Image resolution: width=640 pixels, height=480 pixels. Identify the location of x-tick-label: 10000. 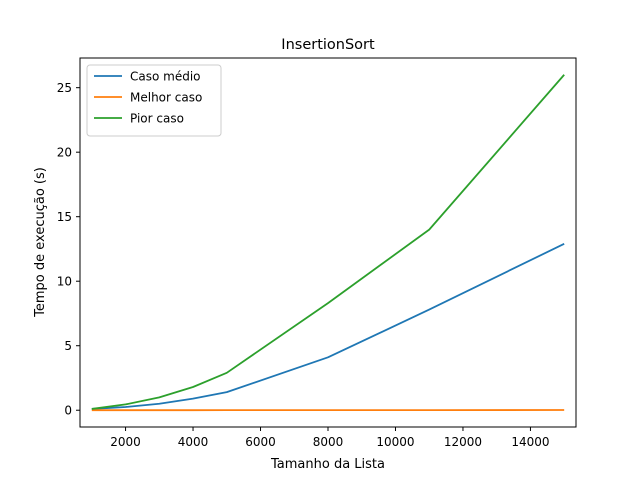
(395, 442).